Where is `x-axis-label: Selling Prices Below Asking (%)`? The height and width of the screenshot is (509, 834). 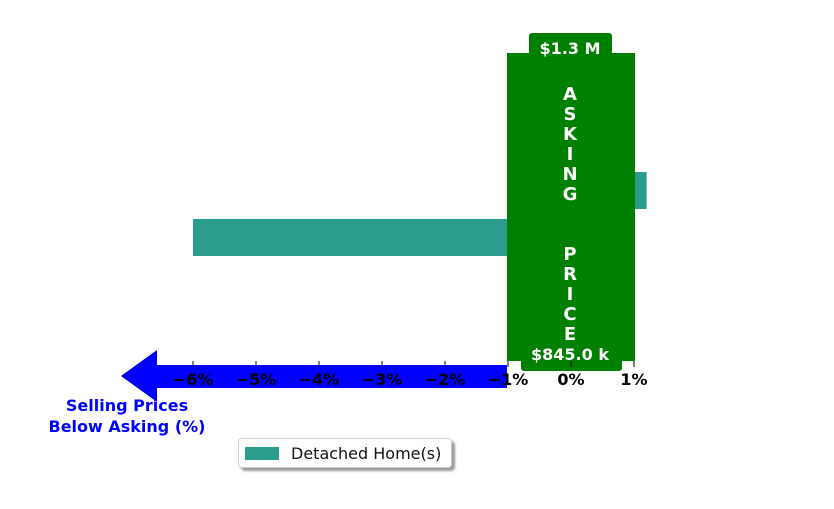 x-axis-label: Selling Prices Below Asking (%) is located at coordinates (127, 416).